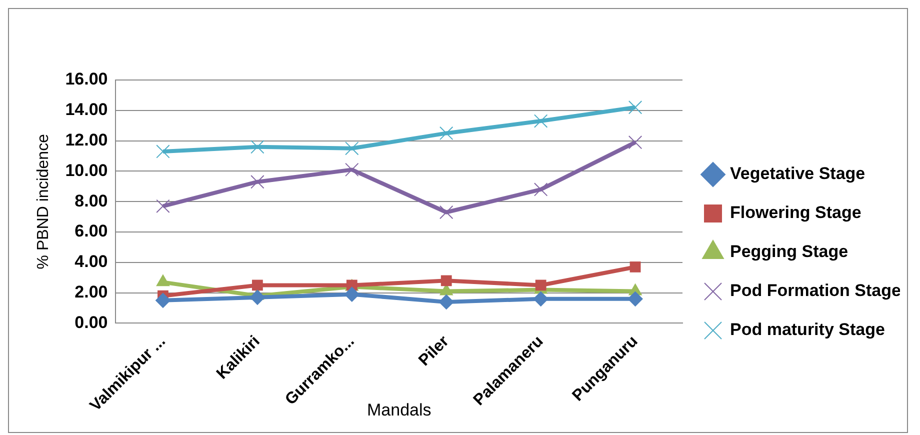  Describe the element at coordinates (815, 290) in the screenshot. I see `legend-label: Pod Formation Stage` at that location.